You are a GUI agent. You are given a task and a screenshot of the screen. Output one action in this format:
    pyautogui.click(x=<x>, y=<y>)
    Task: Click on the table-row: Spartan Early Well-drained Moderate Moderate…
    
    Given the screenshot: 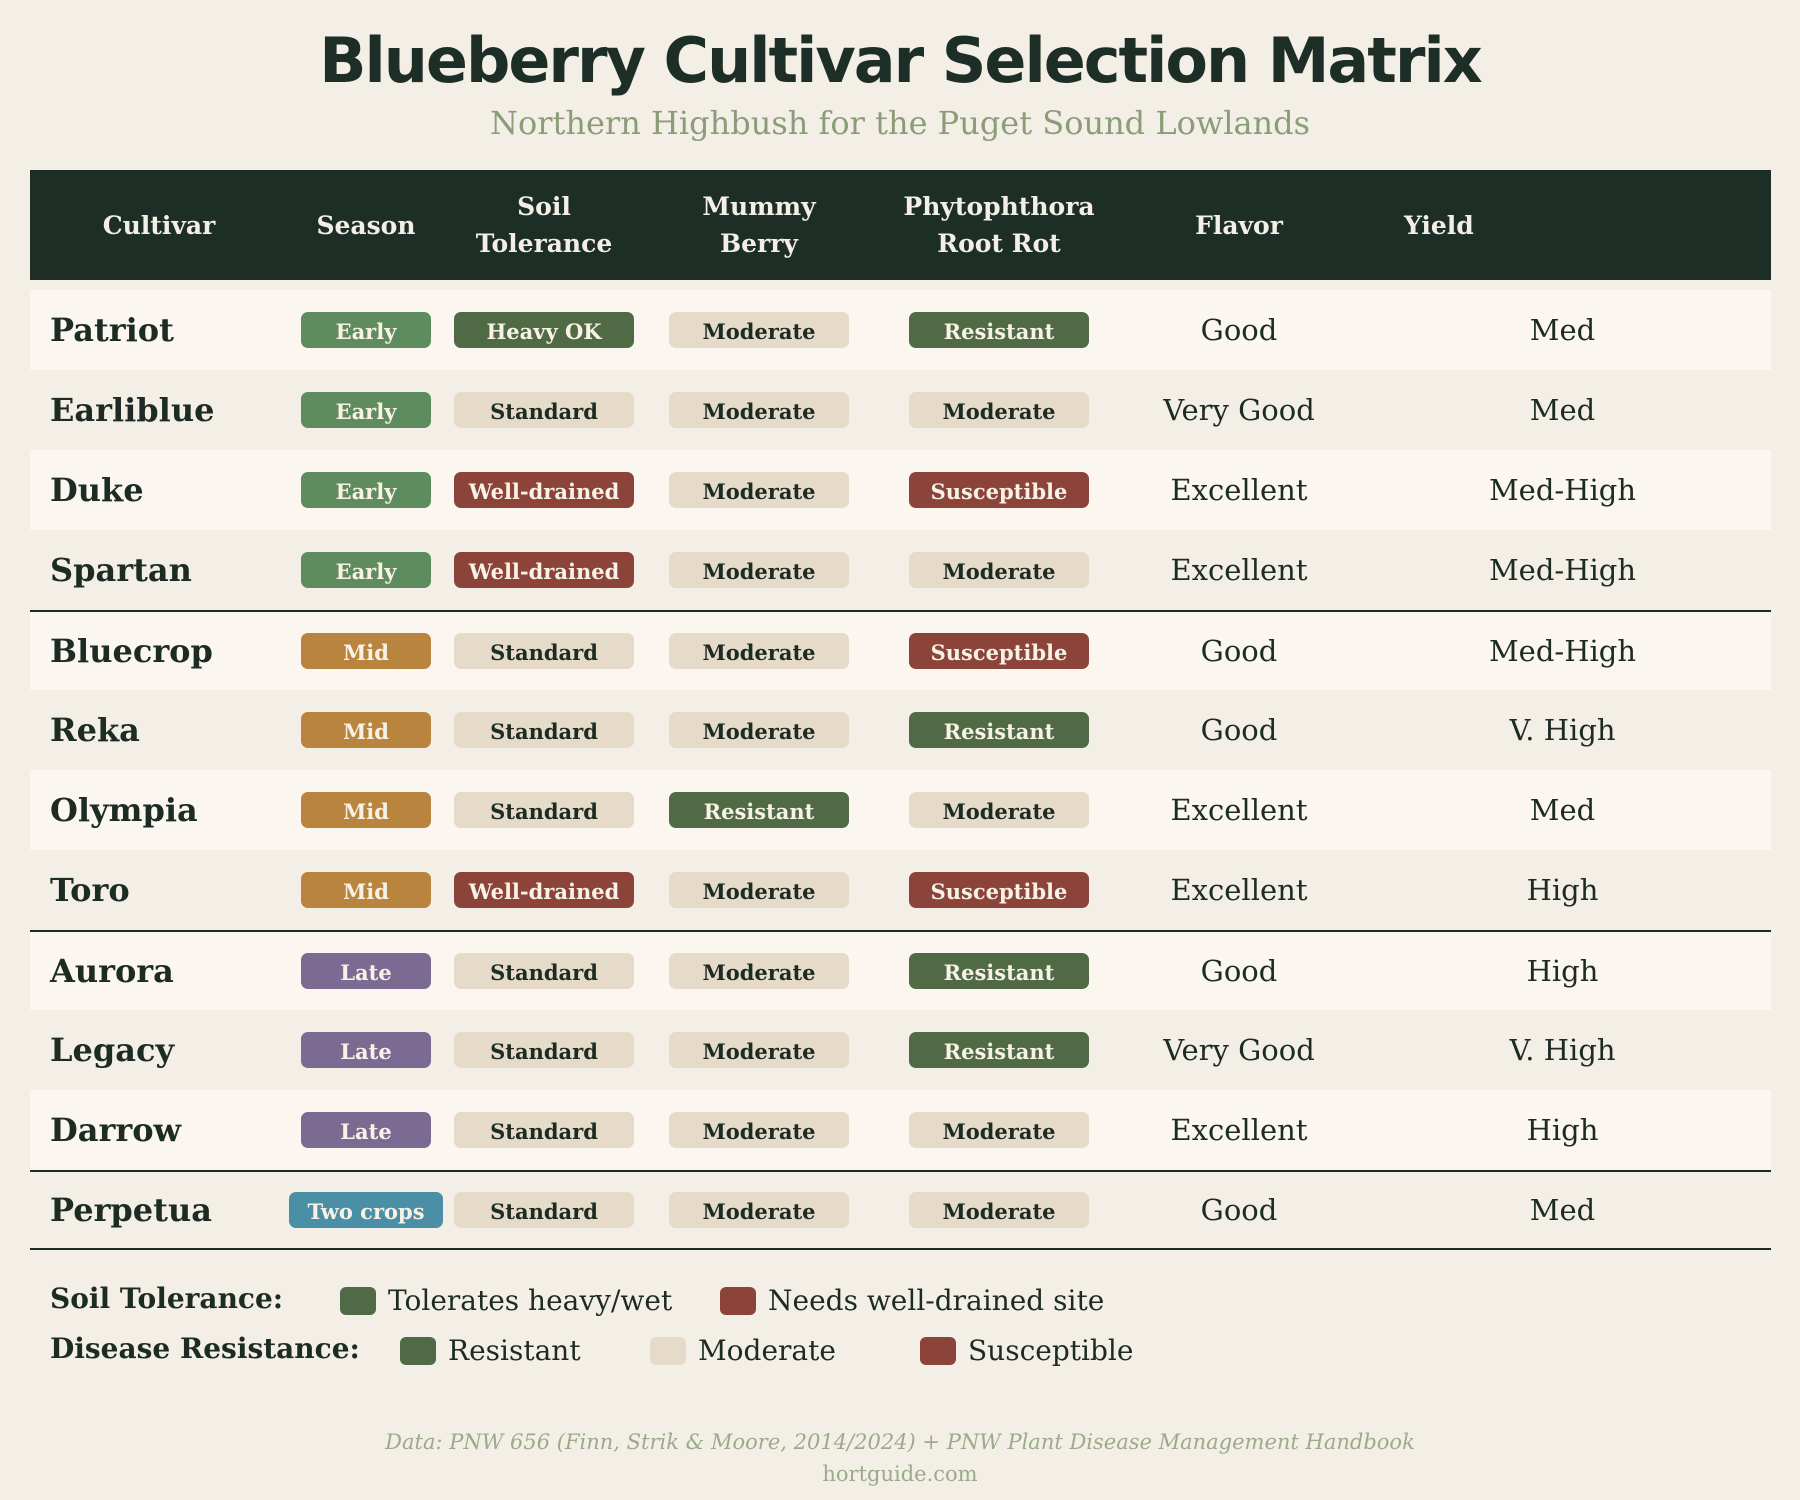 What is the action you would take?
    pyautogui.click(x=900, y=570)
    